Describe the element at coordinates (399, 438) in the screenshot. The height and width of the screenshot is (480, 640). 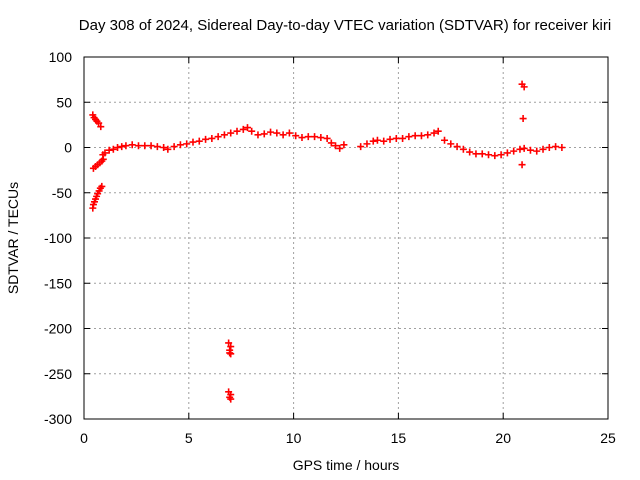
I see `x-tick-label: 15` at that location.